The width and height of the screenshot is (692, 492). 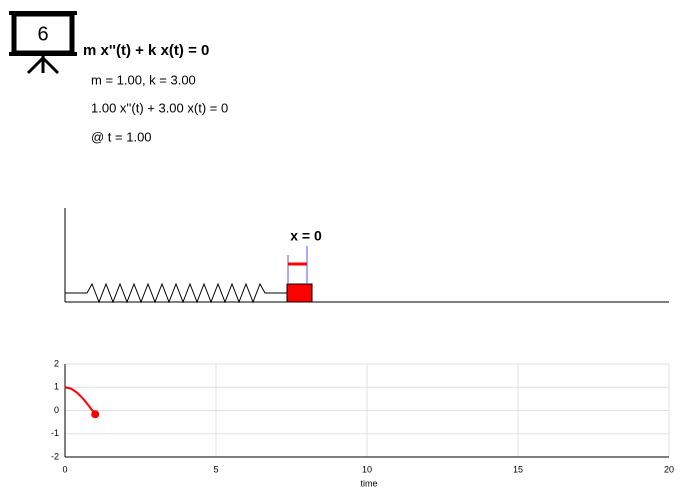 I want to click on instance: 1.00 x''(t) + 3.00 x(t) = 0, so click(x=159, y=107).